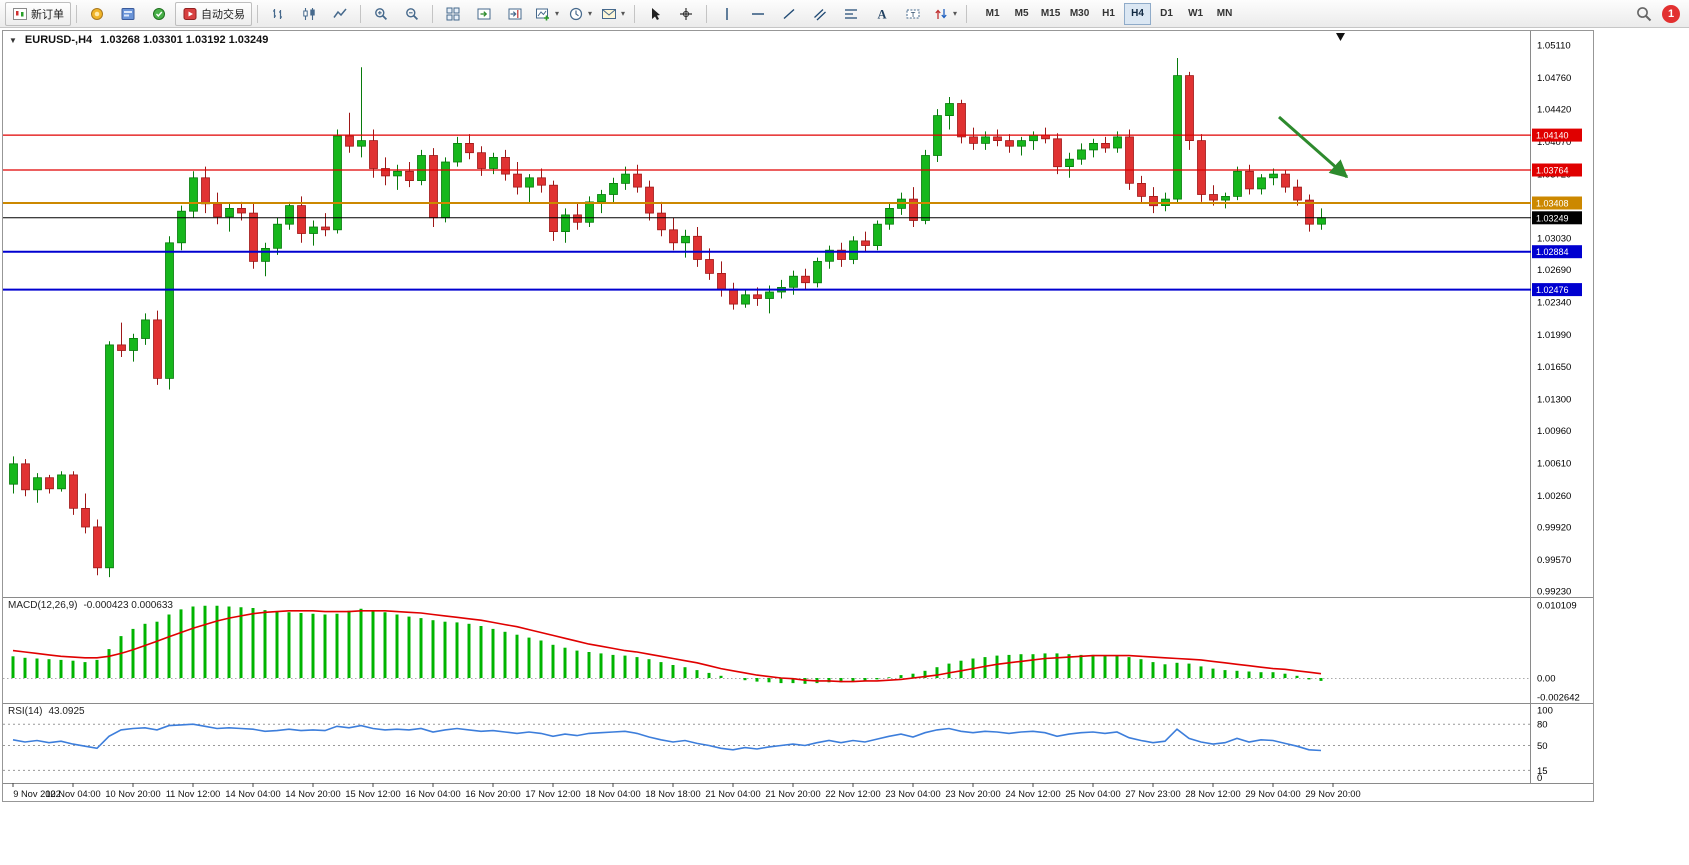  I want to click on svg-text: 18 Nov 04:00, so click(612, 794).